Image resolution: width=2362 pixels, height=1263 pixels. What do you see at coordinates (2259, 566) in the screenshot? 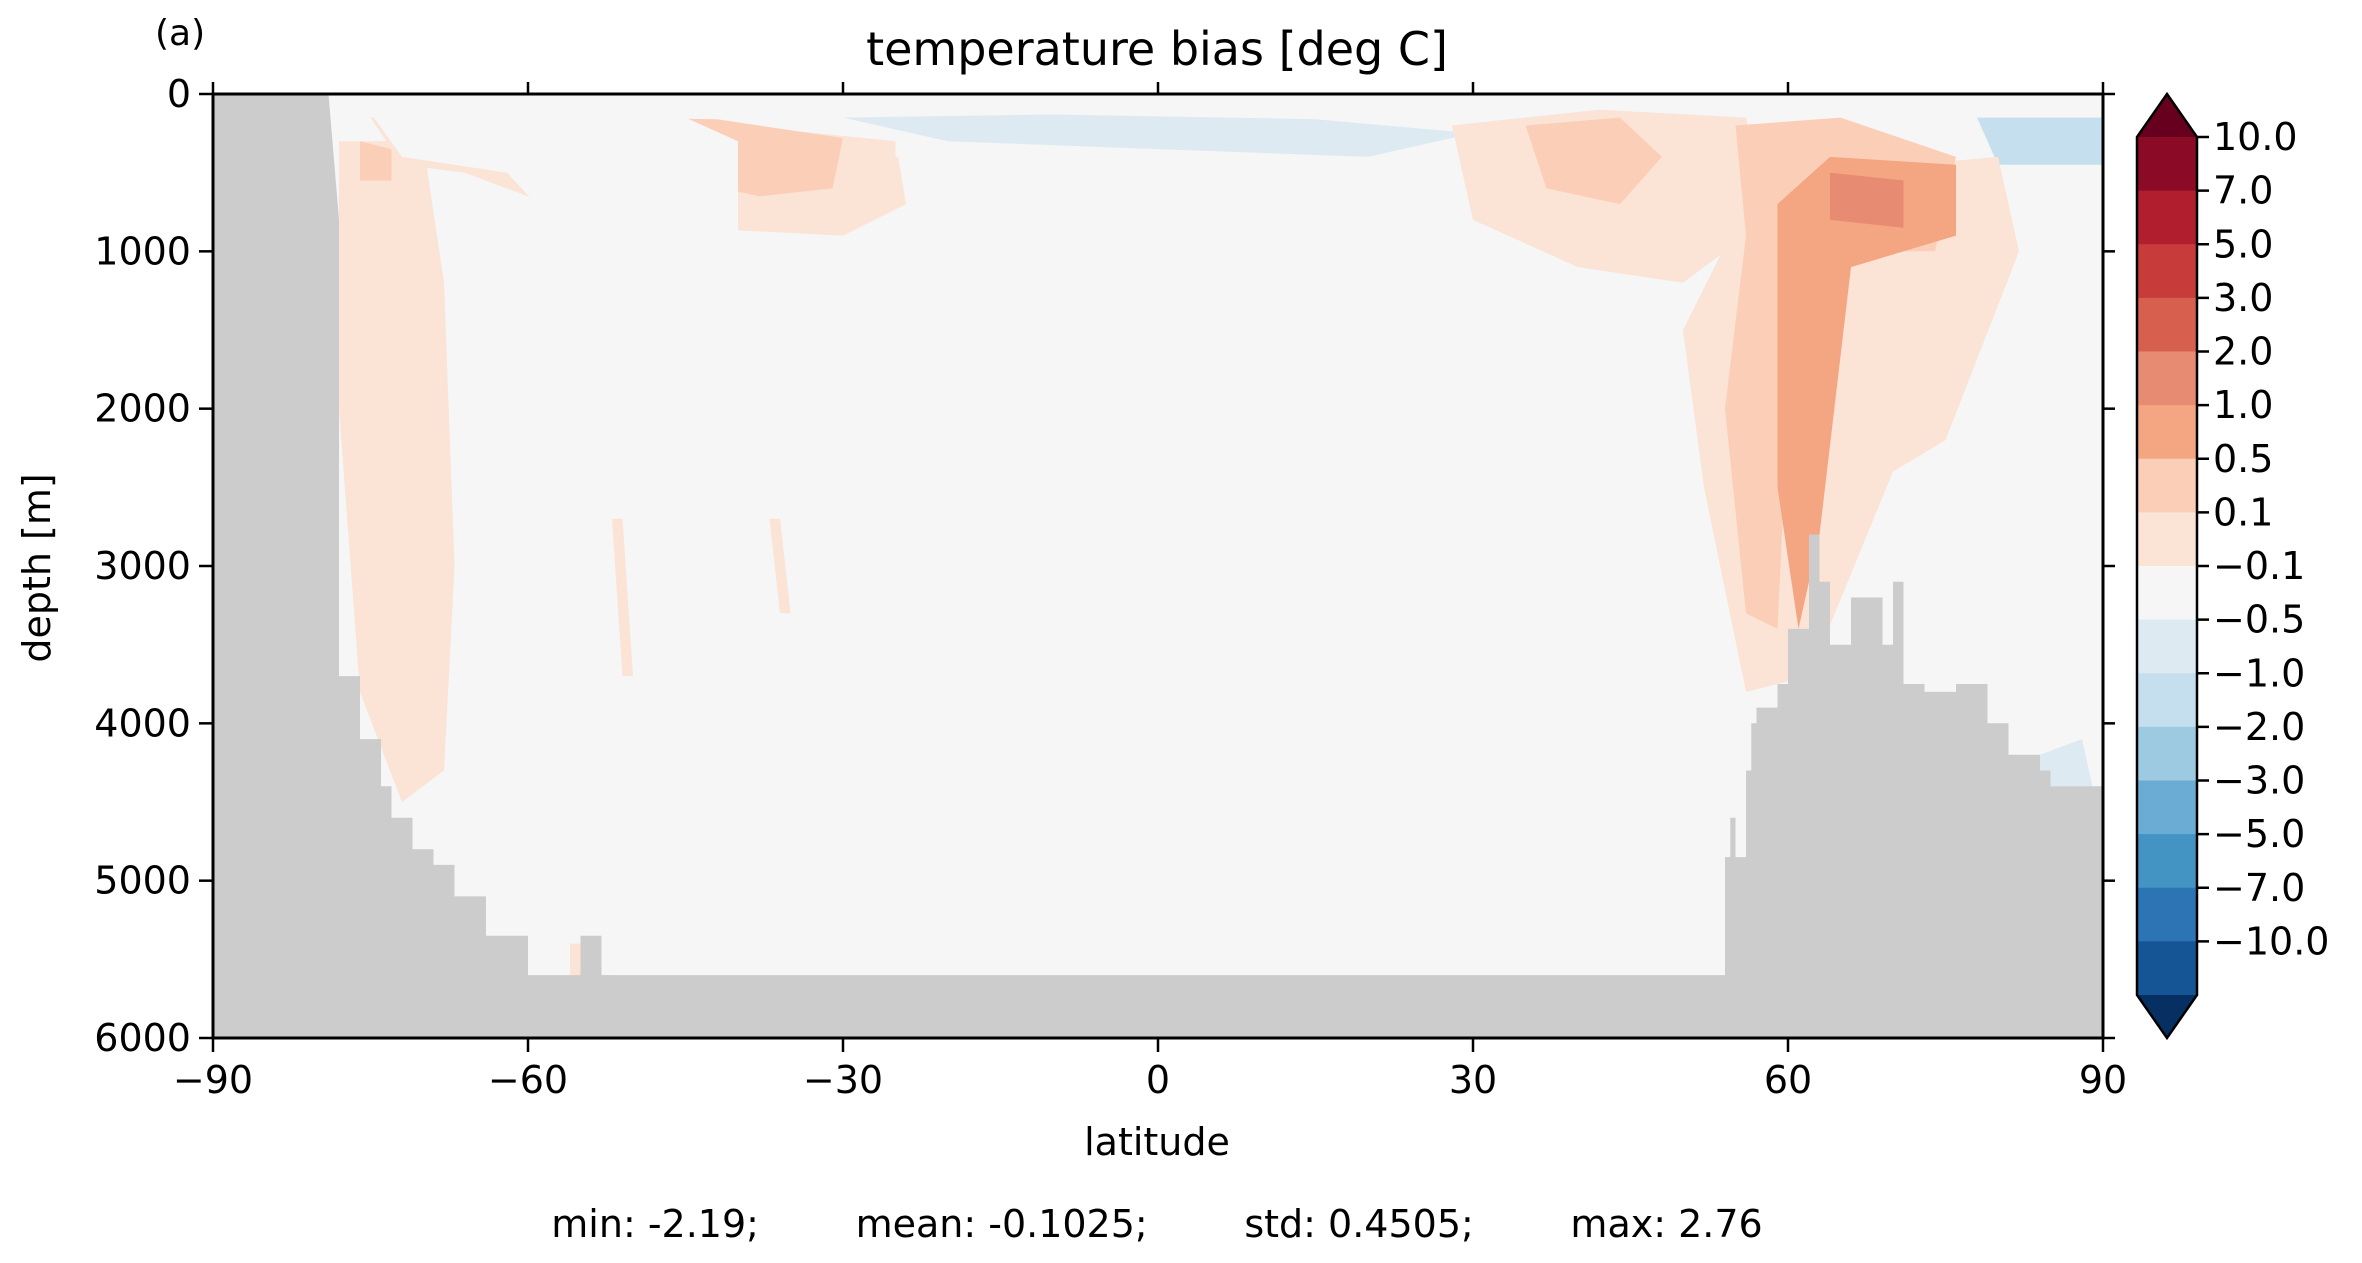
I see `colorbar-label: −0.1` at bounding box center [2259, 566].